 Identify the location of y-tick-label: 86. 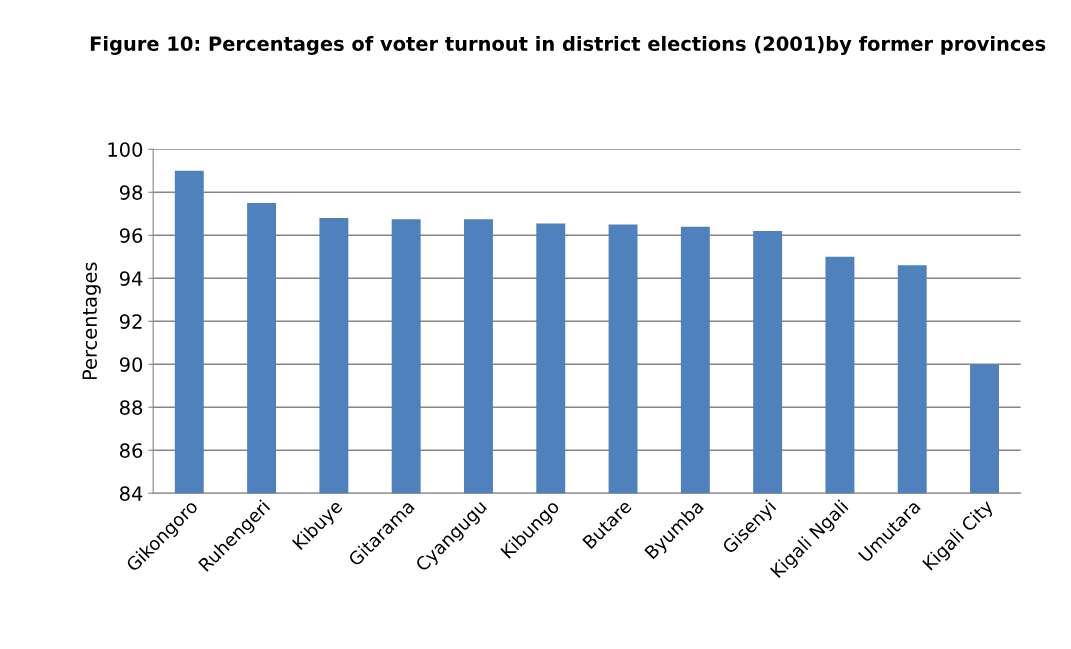
(131, 450).